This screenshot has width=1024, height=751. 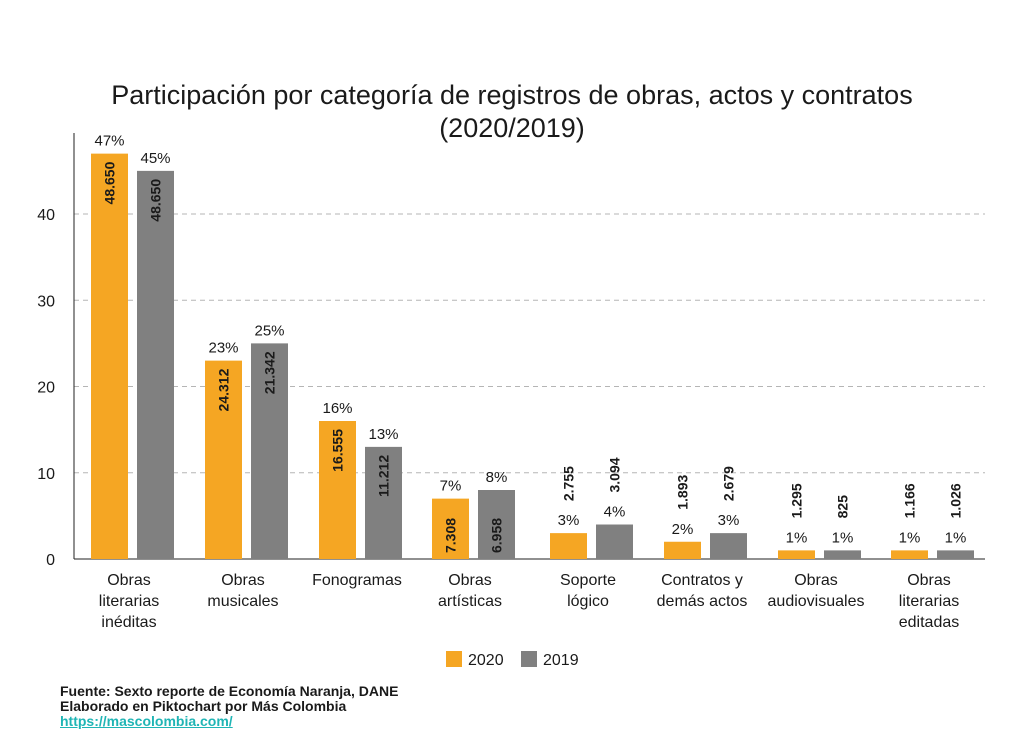 What do you see at coordinates (470, 601) in the screenshot?
I see `x-category-label: artísticas` at bounding box center [470, 601].